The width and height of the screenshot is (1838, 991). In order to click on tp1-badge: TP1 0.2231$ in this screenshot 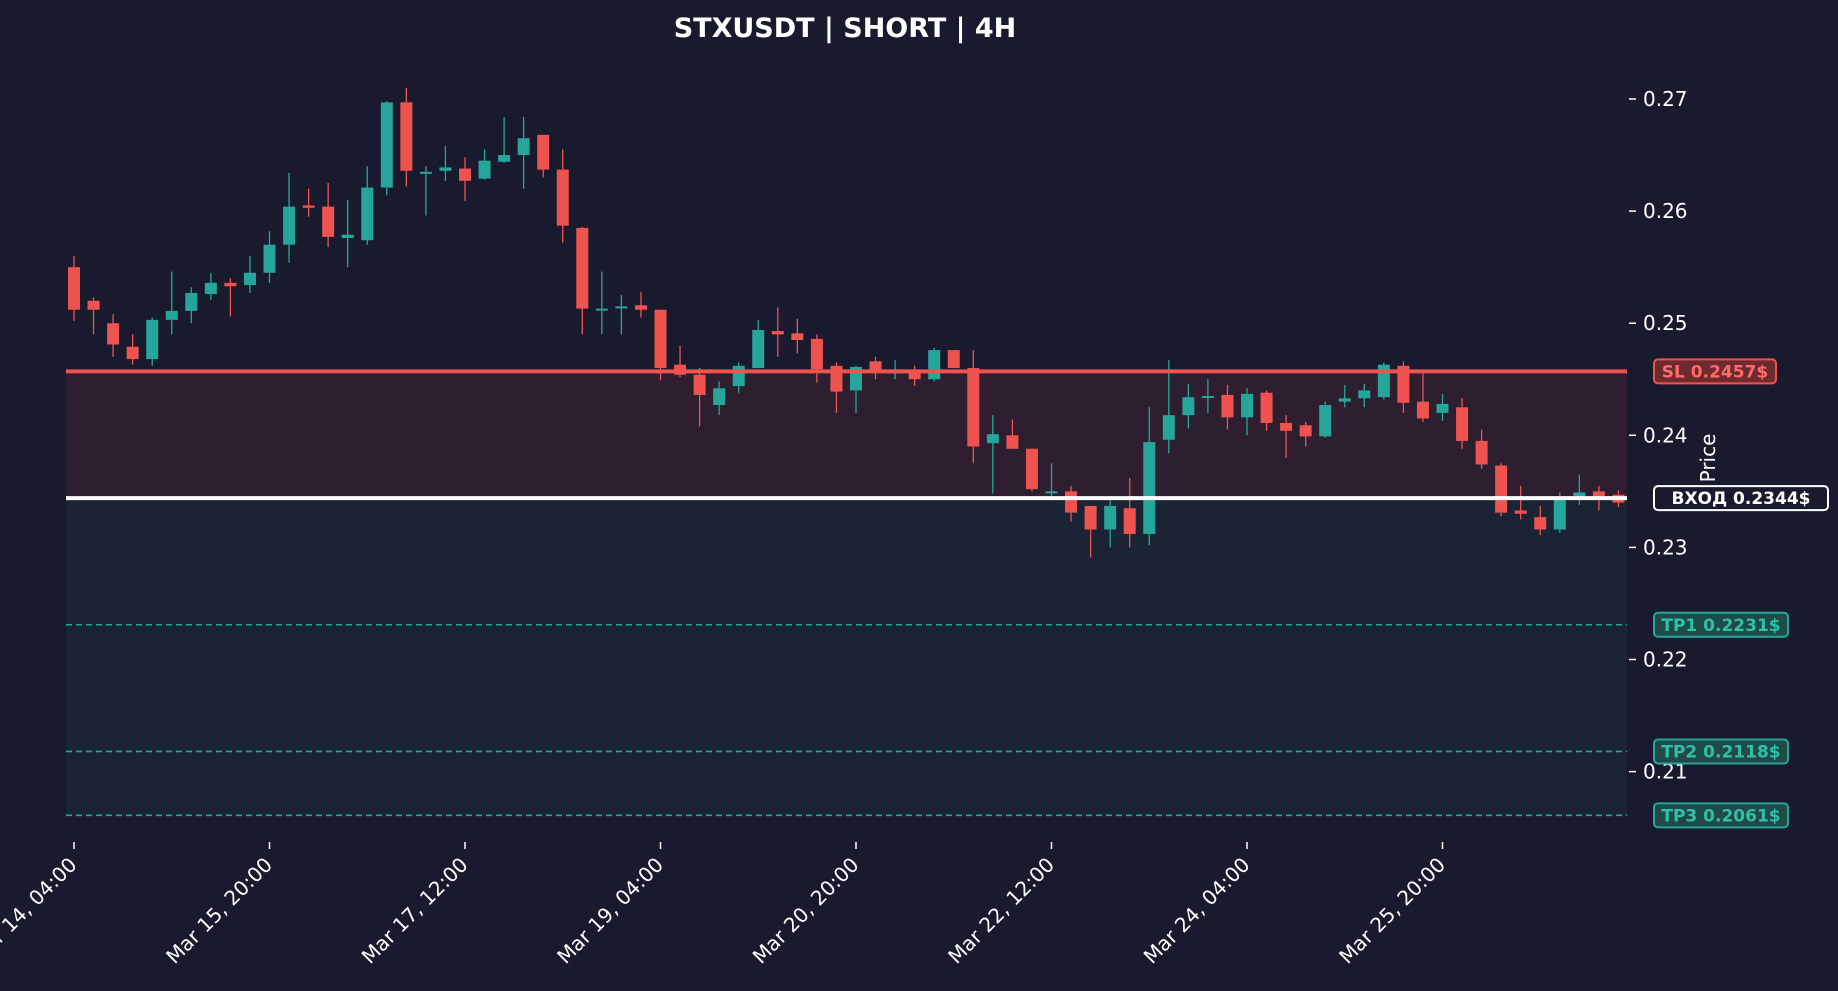, I will do `click(1721, 624)`.